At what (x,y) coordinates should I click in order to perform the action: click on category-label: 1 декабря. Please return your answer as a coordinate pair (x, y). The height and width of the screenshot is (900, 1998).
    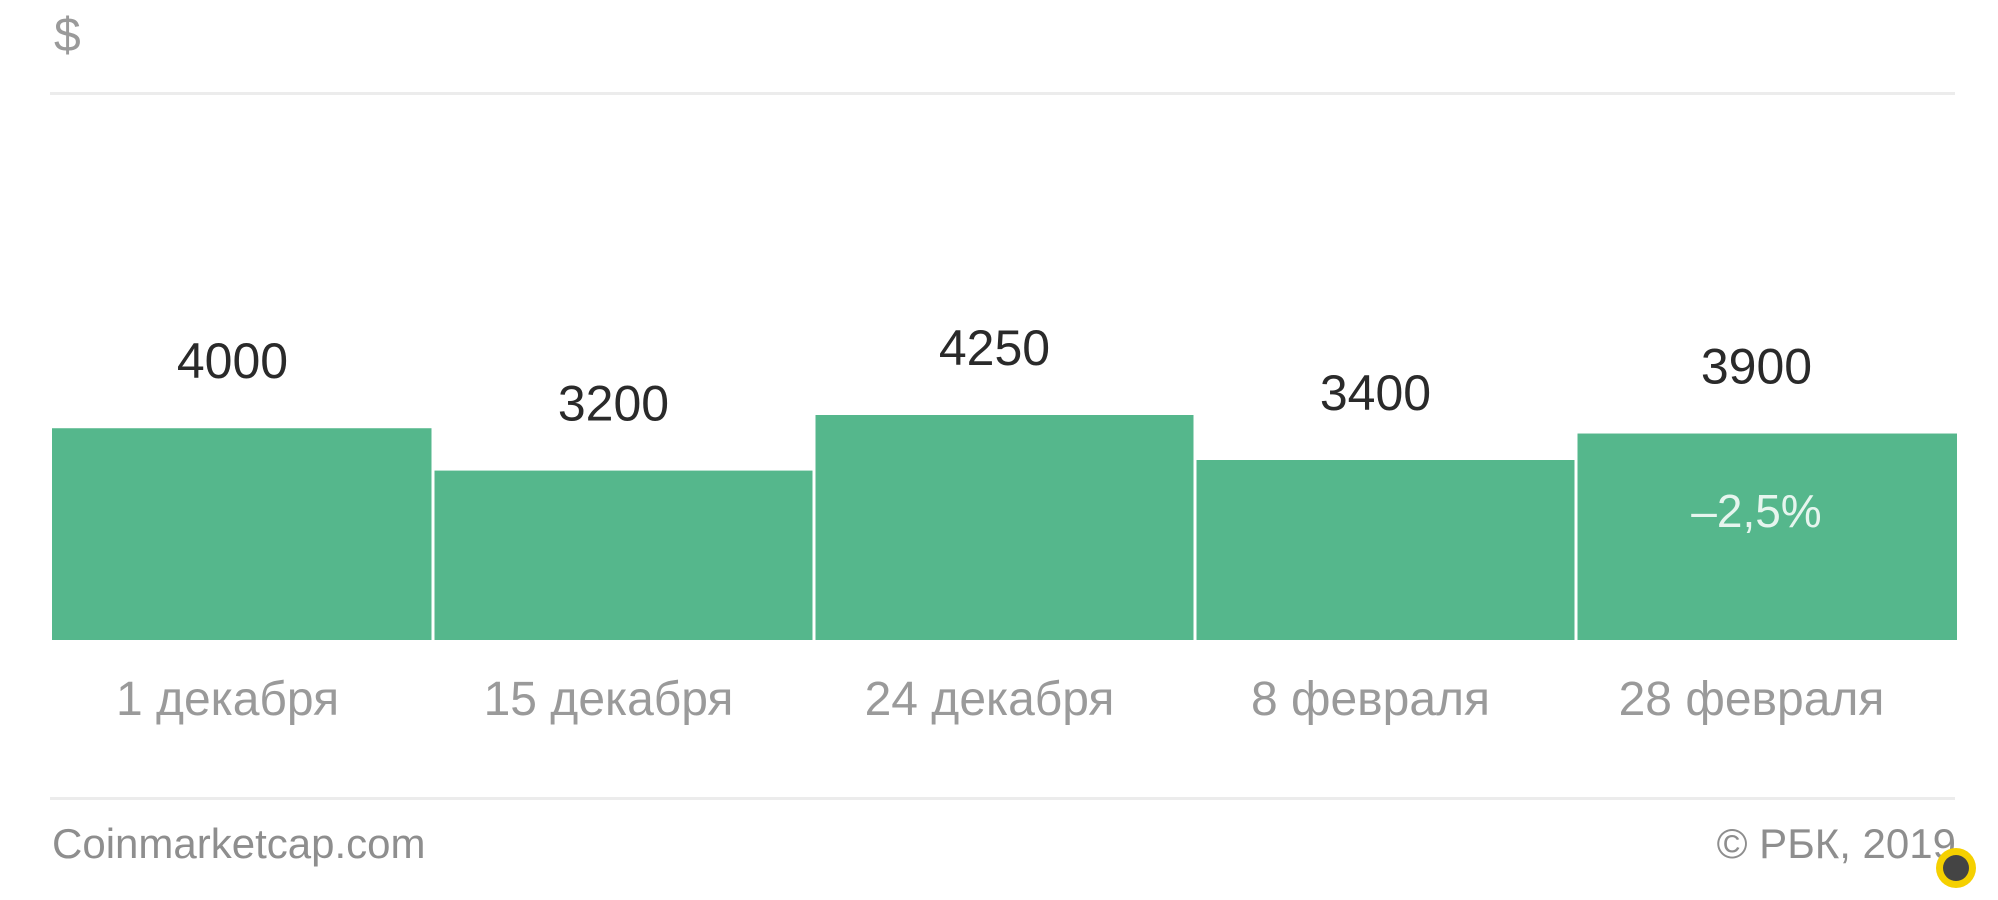
    Looking at the image, I should click on (227, 699).